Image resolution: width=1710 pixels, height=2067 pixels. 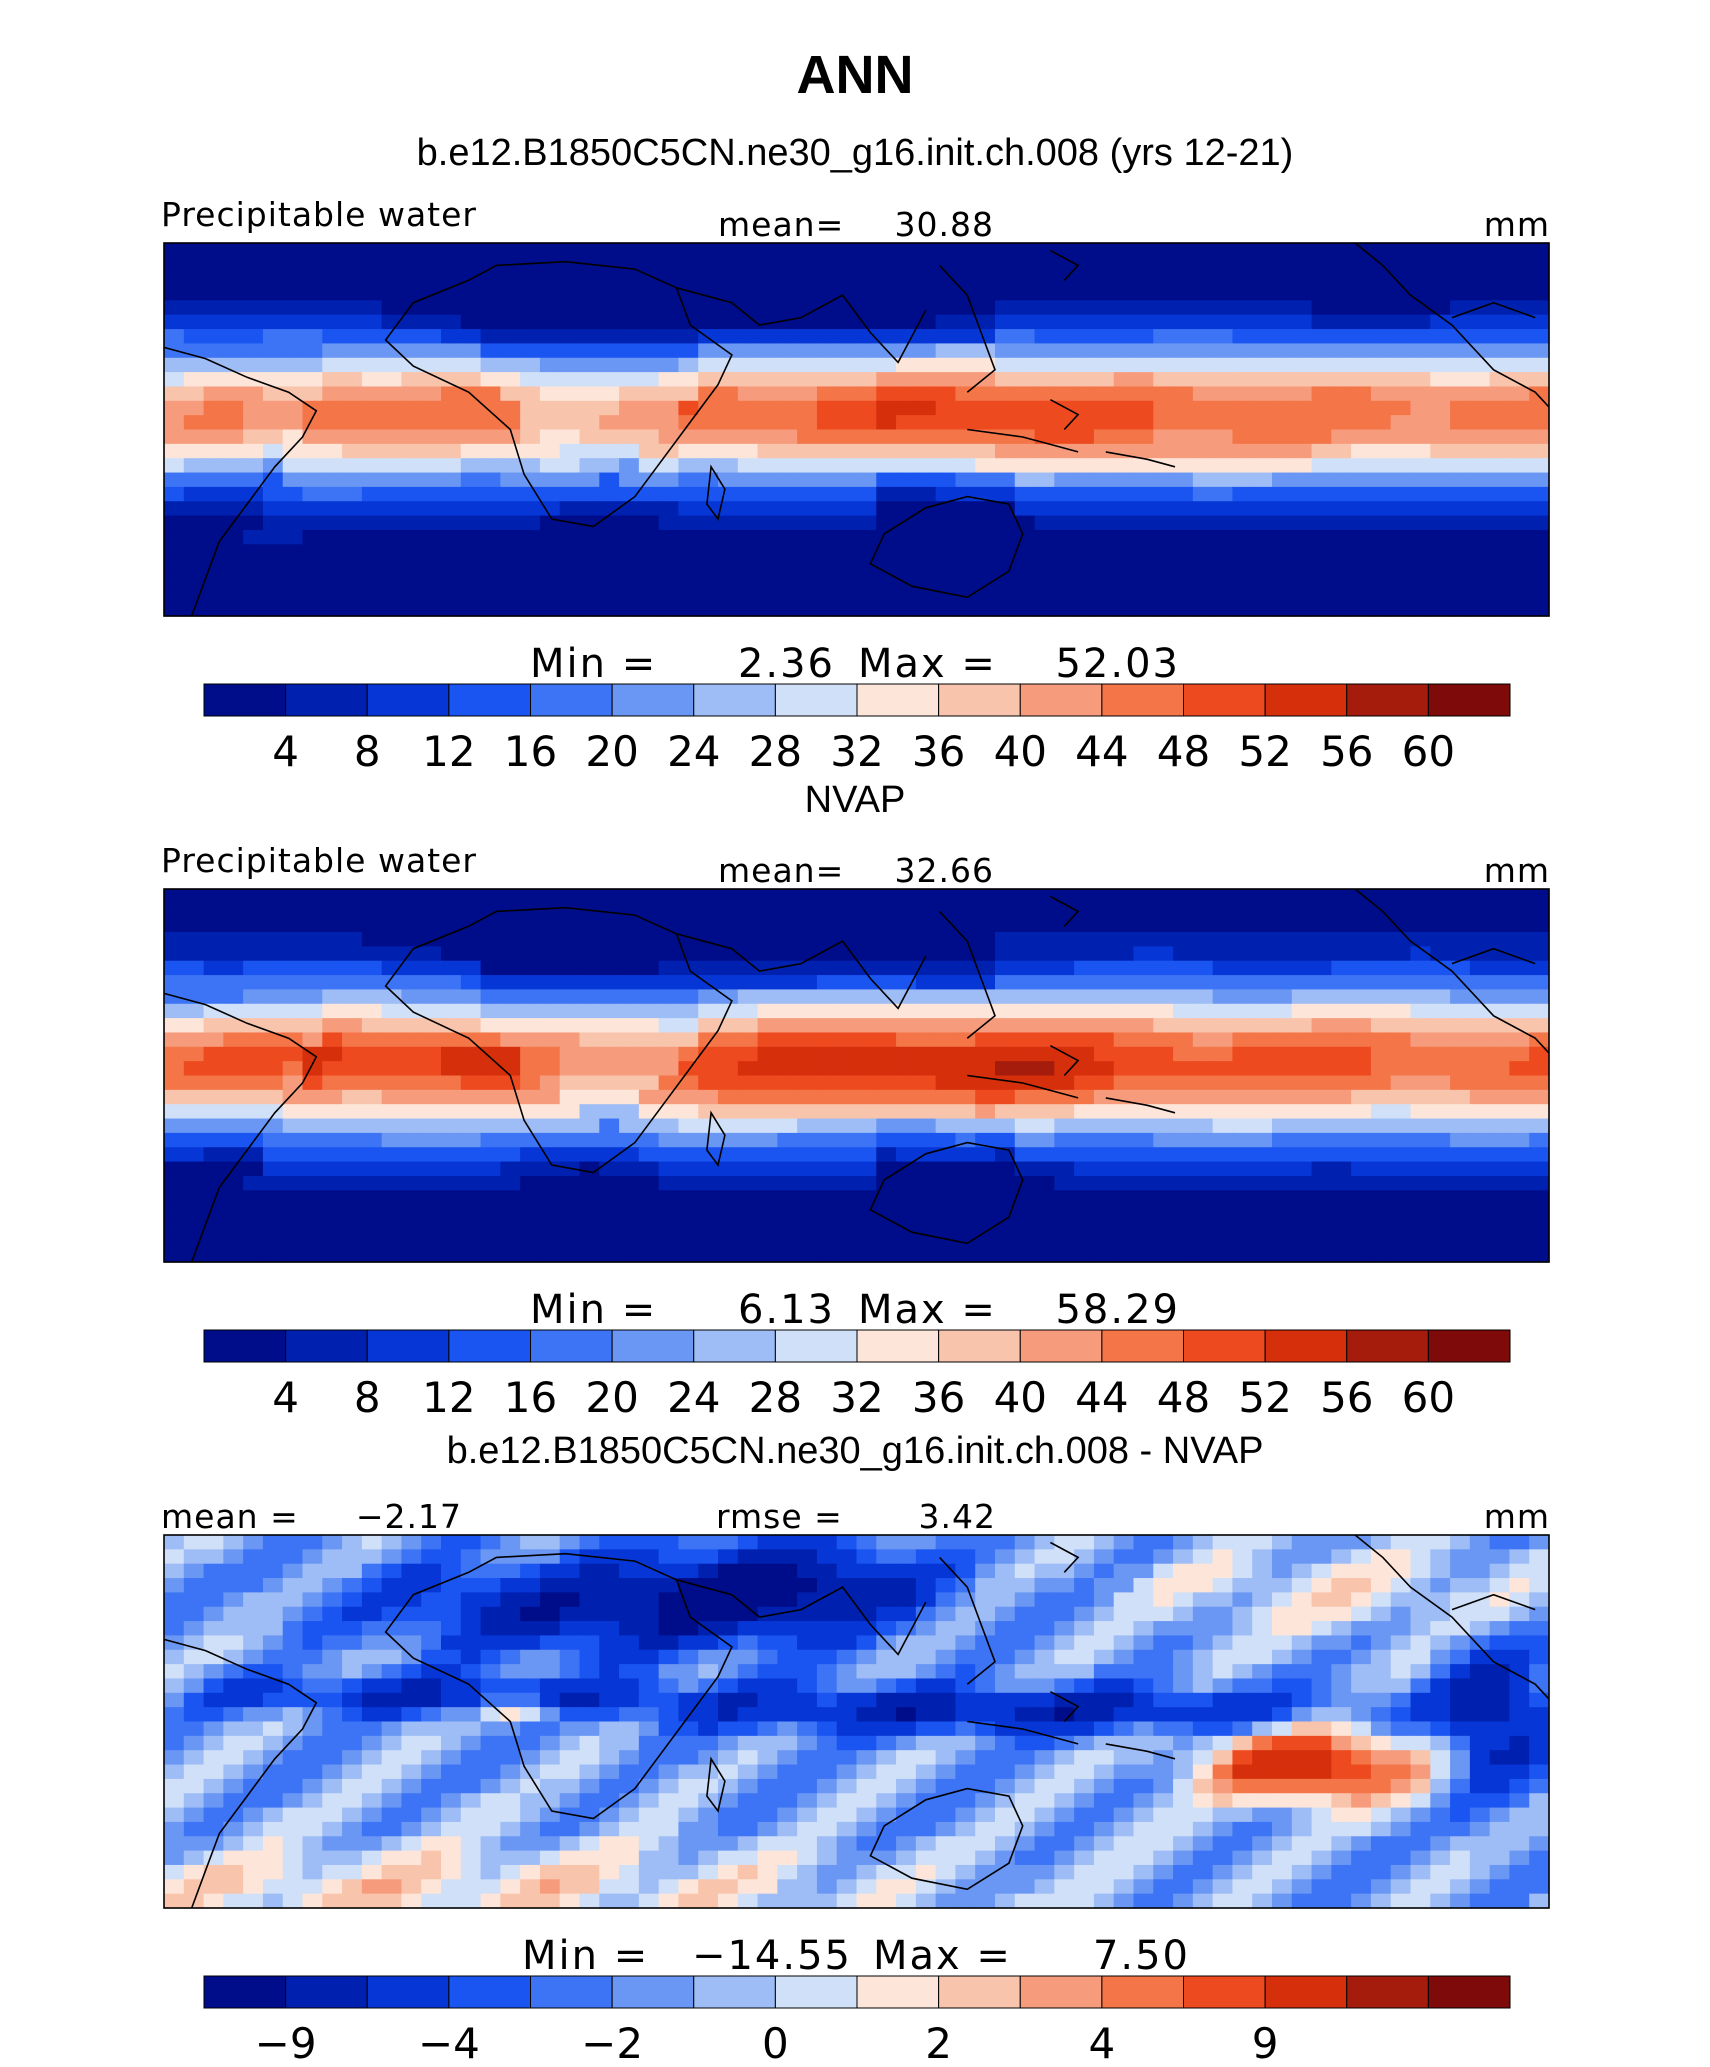 What do you see at coordinates (716, 492) in the screenshot?
I see `coastline` at bounding box center [716, 492].